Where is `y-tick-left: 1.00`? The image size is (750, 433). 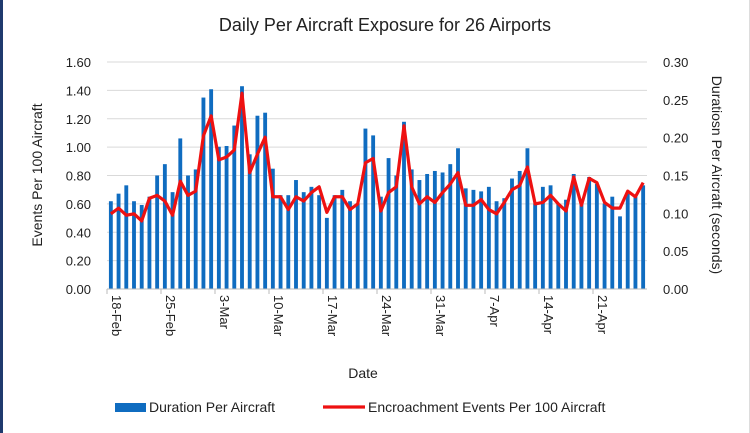 y-tick-left: 1.00 is located at coordinates (78, 147).